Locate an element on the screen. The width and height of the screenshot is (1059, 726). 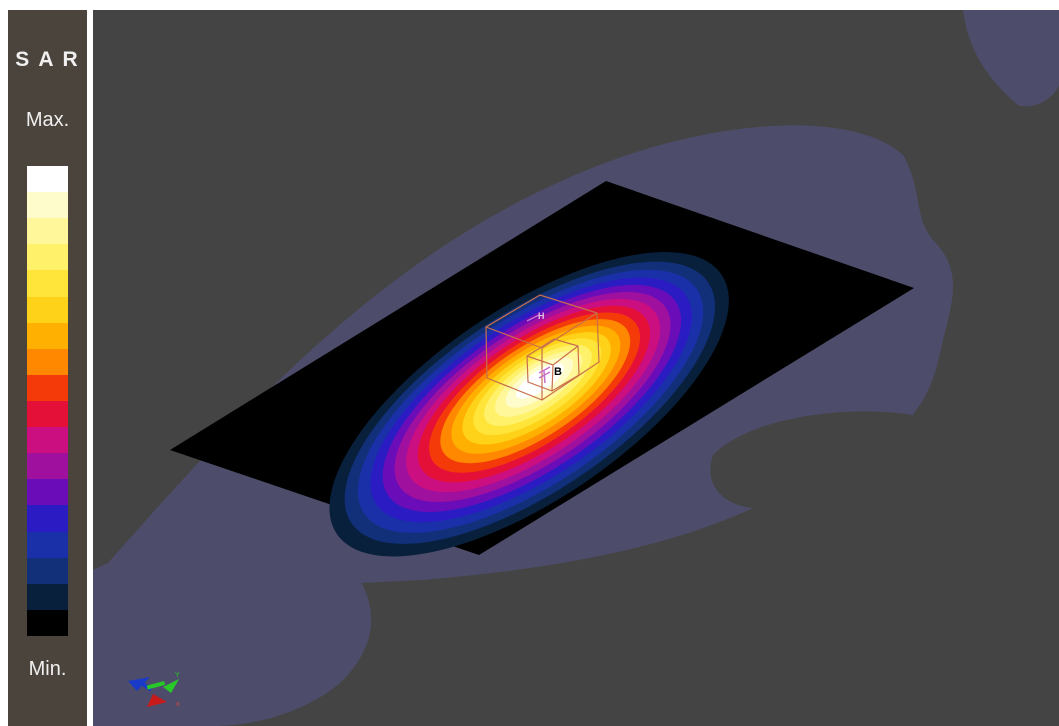
probe-h-marker: H is located at coordinates (535, 316).